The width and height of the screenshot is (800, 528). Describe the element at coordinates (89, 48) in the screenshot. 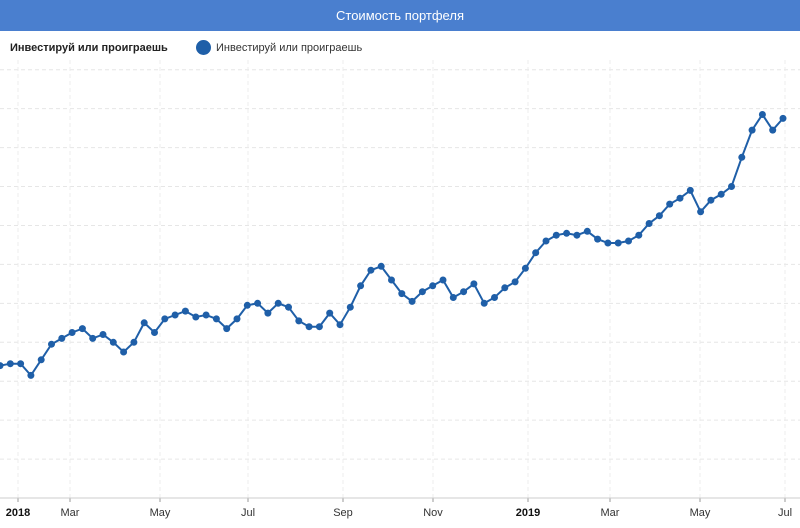

I see `legend-title: Инвестируй или проиграешь` at that location.